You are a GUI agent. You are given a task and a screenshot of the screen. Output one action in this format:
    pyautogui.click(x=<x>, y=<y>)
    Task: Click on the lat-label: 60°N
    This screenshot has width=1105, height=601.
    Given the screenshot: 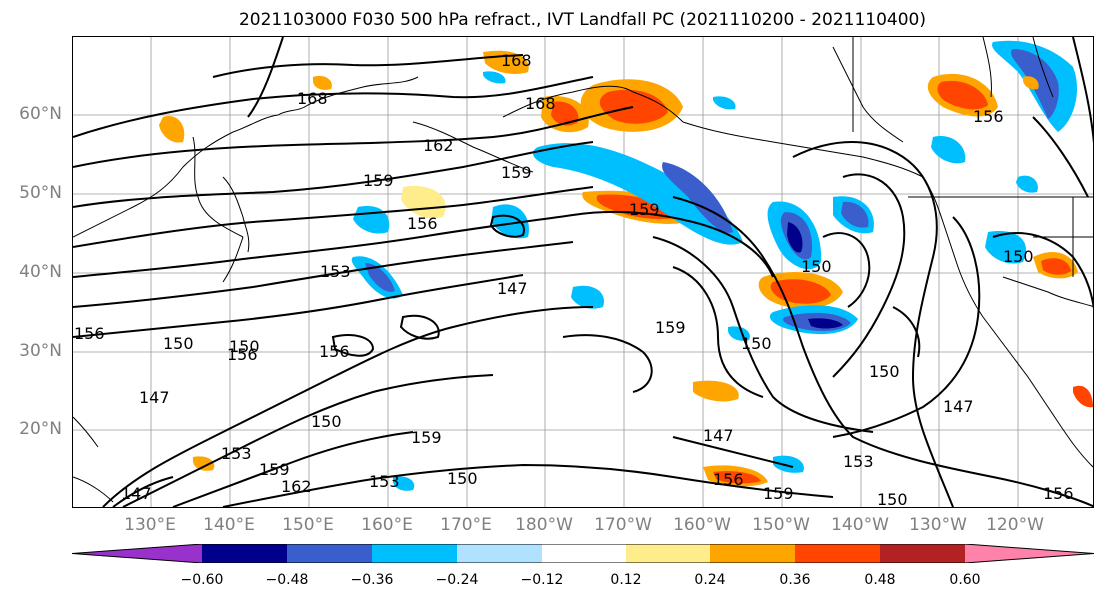 What is the action you would take?
    pyautogui.click(x=40, y=114)
    